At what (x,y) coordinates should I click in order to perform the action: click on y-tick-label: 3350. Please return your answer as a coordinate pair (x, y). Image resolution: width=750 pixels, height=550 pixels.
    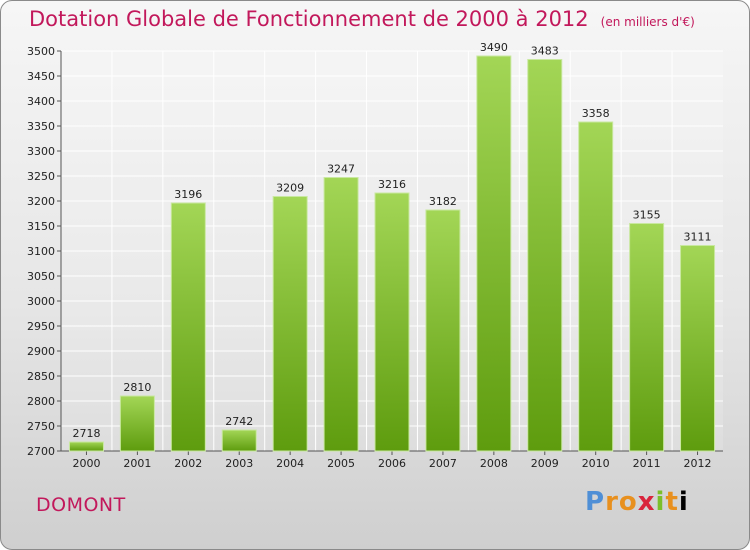
    Looking at the image, I should click on (41, 126).